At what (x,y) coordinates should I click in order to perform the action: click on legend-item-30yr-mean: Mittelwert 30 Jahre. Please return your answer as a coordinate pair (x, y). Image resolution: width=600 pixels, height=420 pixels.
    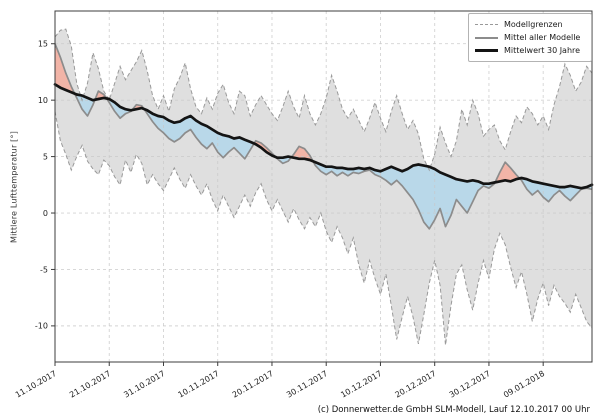
    Looking at the image, I should click on (530, 50).